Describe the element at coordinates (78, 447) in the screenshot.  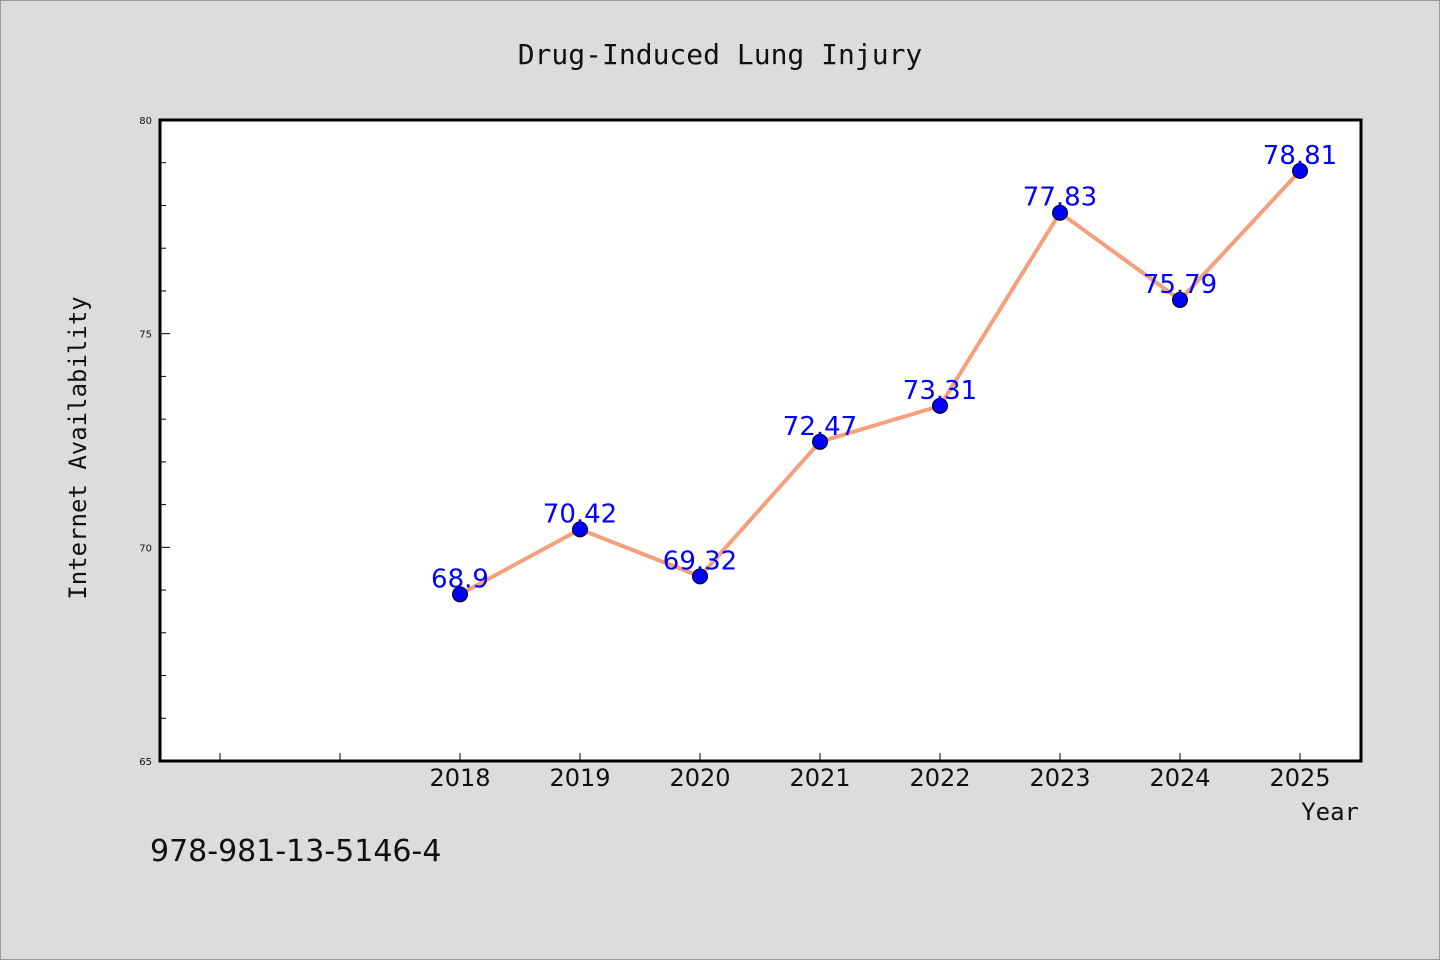
I see `y-axis-label: Internet Availability` at that location.